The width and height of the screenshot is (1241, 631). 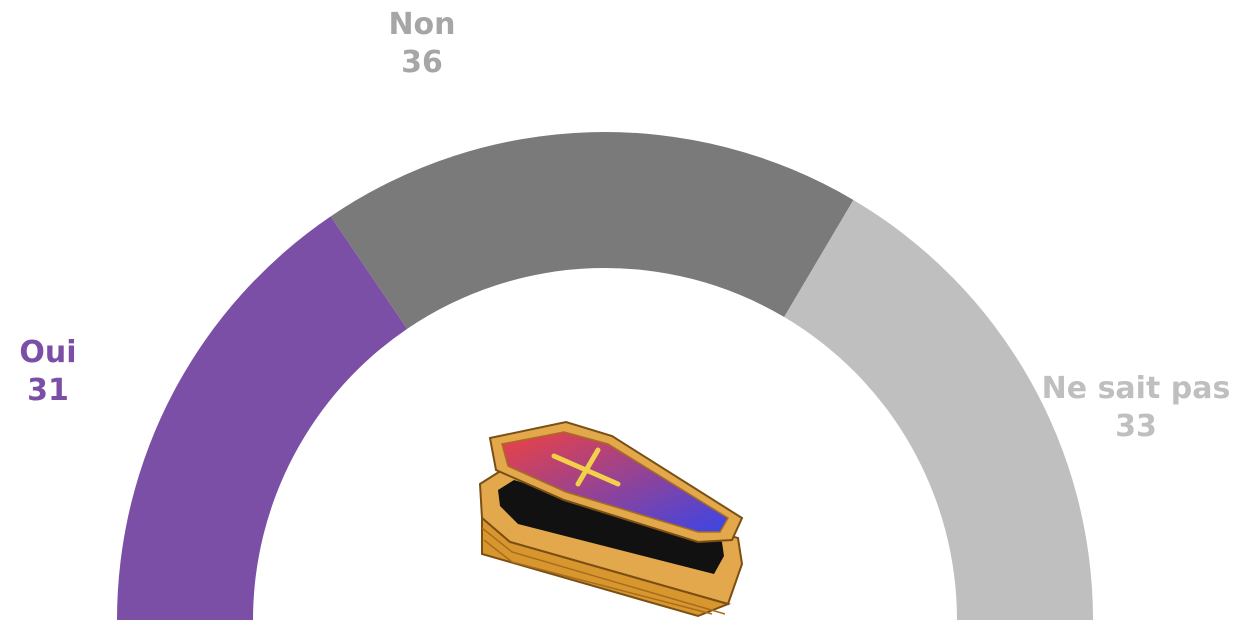 What do you see at coordinates (48, 372) in the screenshot?
I see `label-oui: Oui 31` at bounding box center [48, 372].